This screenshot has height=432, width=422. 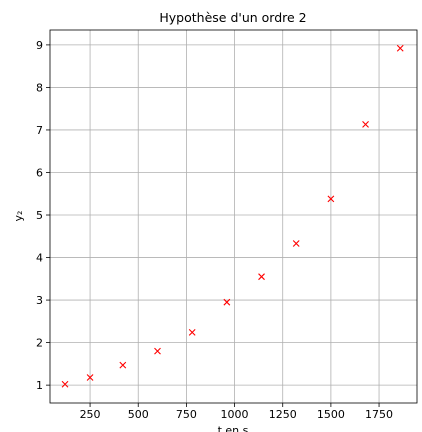 What do you see at coordinates (186, 414) in the screenshot?
I see `x-tick-label: 750` at bounding box center [186, 414].